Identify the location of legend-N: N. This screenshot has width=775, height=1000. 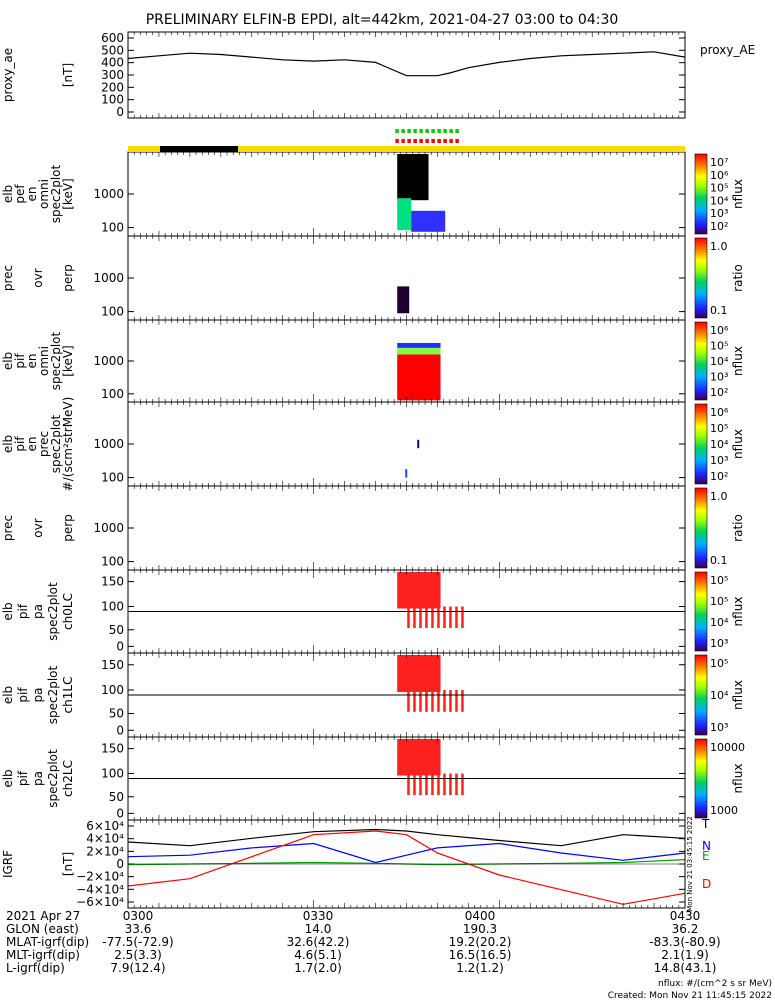
(706, 846).